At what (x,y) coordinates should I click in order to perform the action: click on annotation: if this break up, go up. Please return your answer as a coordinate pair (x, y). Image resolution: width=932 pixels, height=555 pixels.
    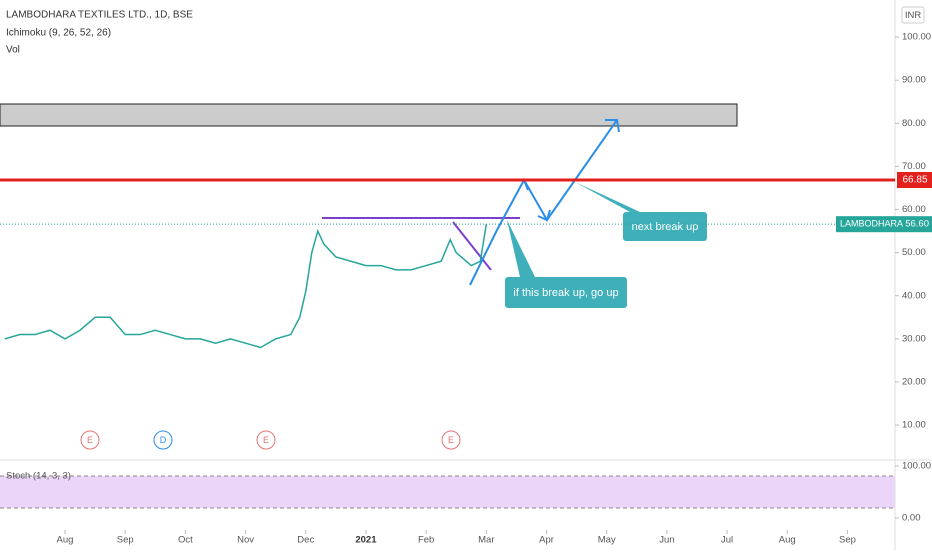
    Looking at the image, I should click on (565, 293).